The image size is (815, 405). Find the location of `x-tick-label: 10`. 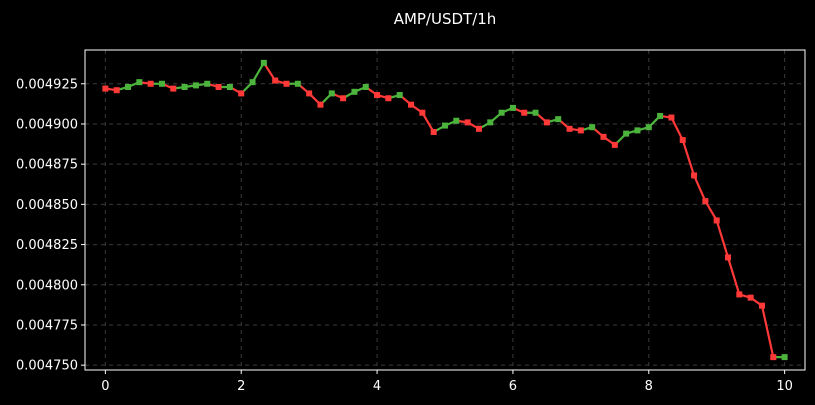

x-tick-label: 10 is located at coordinates (784, 386).